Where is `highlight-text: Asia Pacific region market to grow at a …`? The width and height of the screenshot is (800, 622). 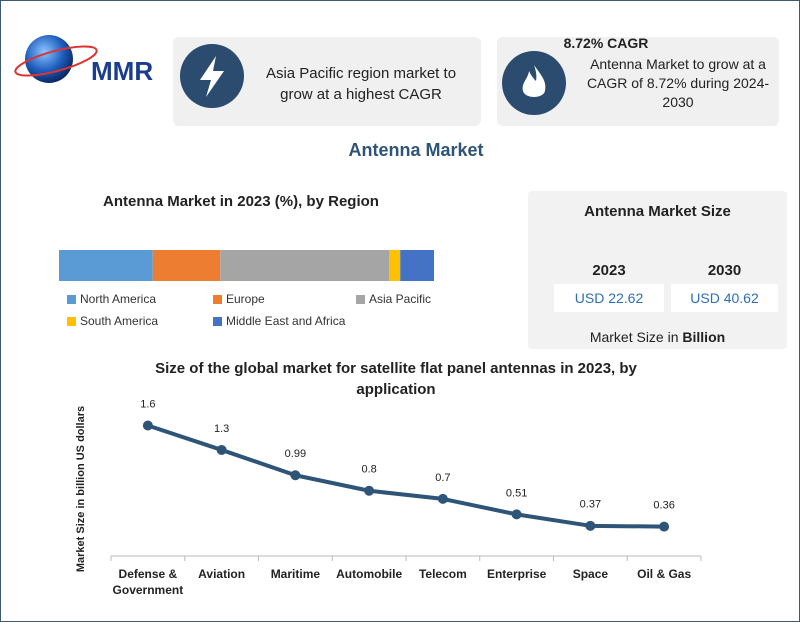
highlight-text: Asia Pacific region market to grow at a … is located at coordinates (361, 84).